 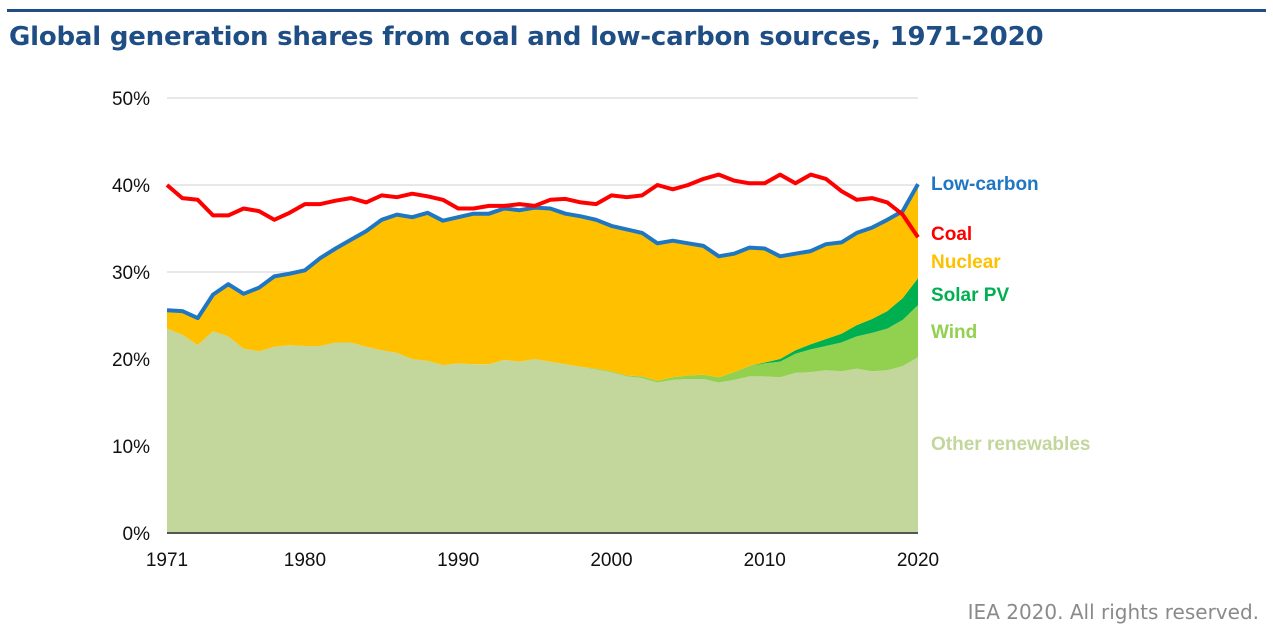 I want to click on x-axis-ticks: 1971 1980 1990 2000 2010 2020, so click(x=542, y=560).